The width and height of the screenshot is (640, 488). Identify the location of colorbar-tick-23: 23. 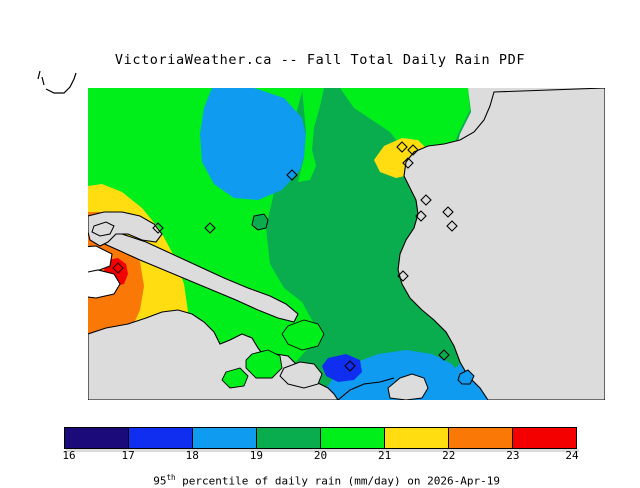
(513, 455).